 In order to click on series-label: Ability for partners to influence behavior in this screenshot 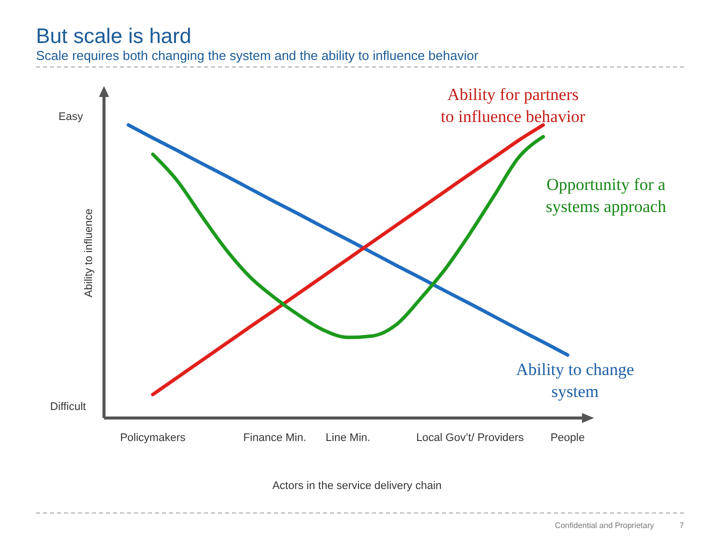, I will do `click(513, 105)`.